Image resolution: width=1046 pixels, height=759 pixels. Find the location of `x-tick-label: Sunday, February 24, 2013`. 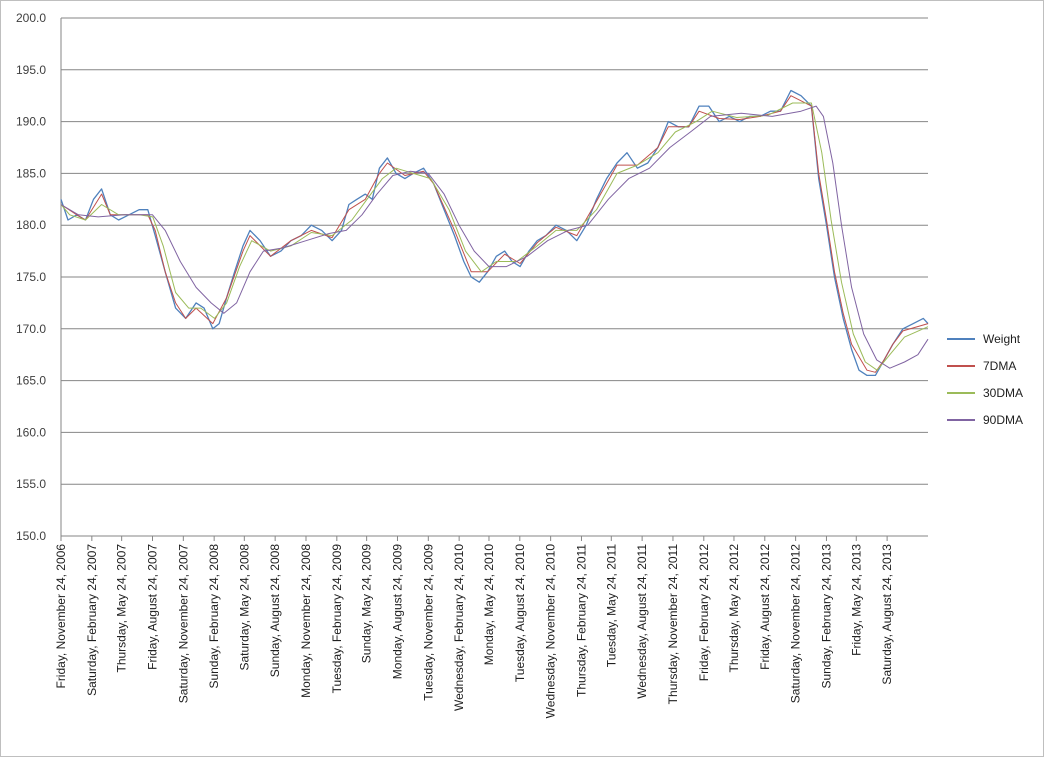

x-tick-label: Sunday, February 24, 2013 is located at coordinates (826, 616).